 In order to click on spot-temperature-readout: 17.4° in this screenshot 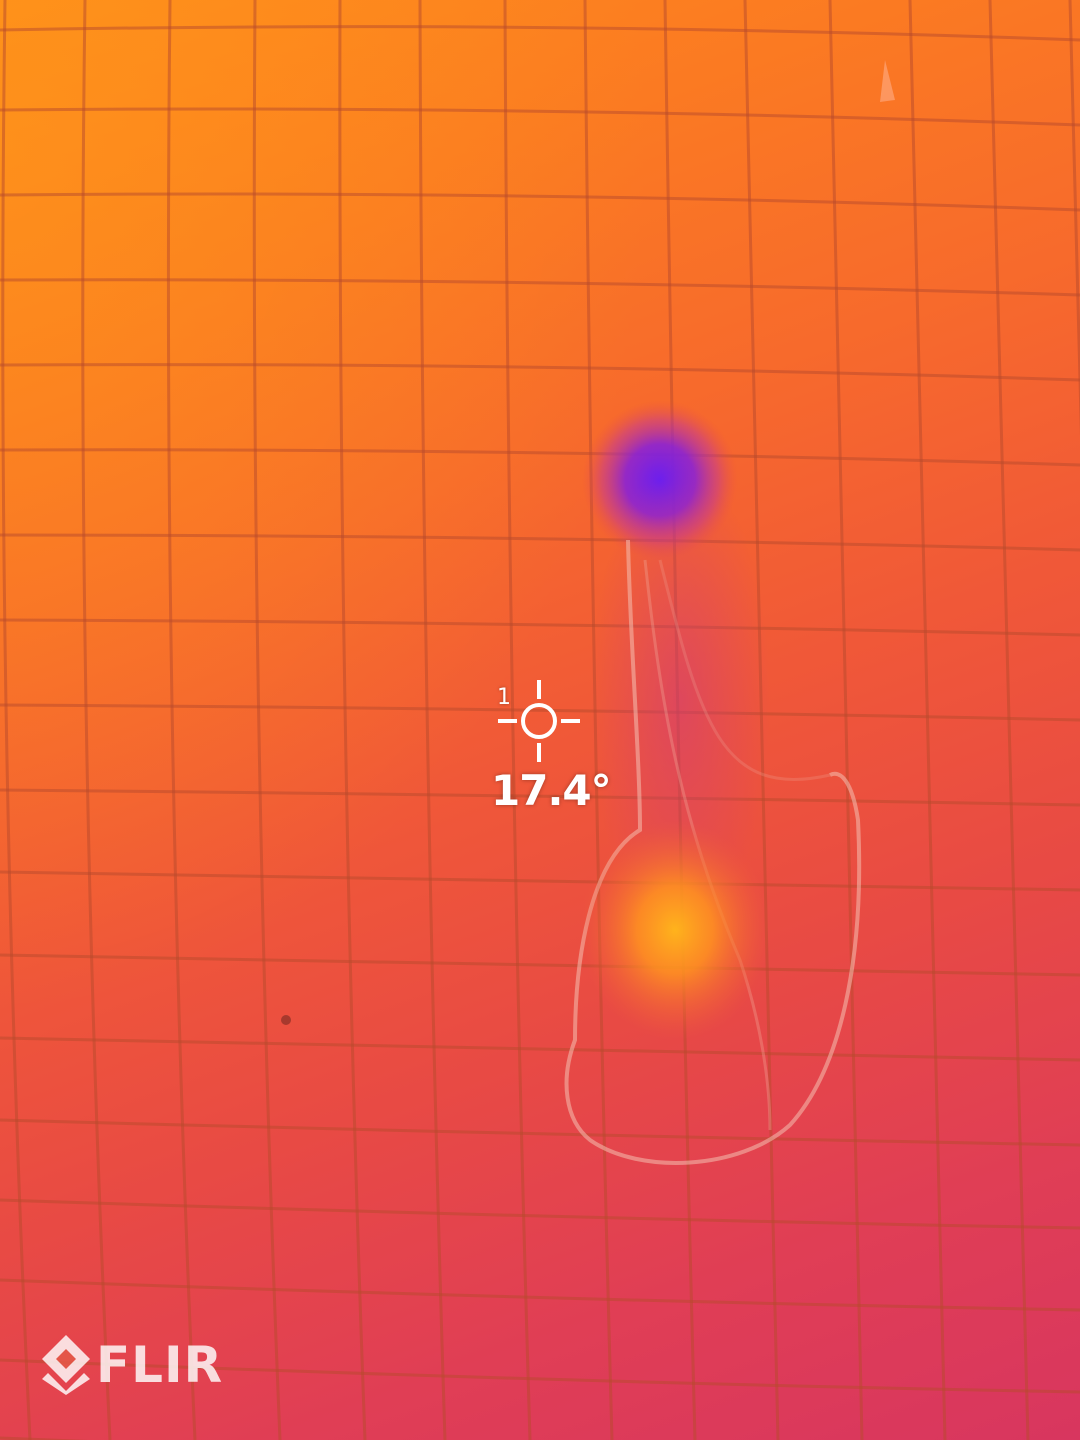, I will do `click(551, 790)`.